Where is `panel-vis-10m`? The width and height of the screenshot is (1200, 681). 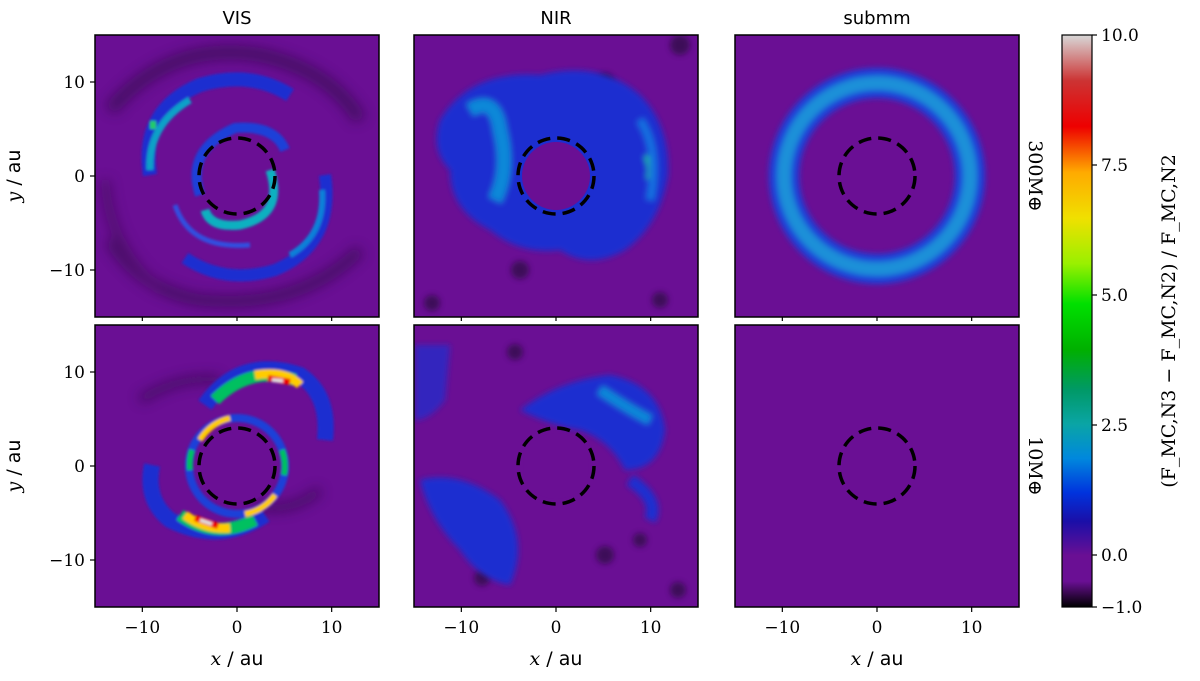 panel-vis-10m is located at coordinates (237, 466).